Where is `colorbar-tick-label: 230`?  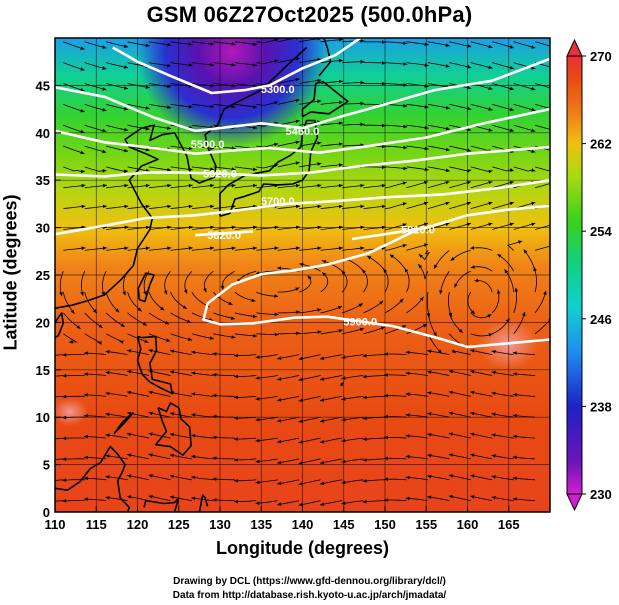 colorbar-tick-label: 230 is located at coordinates (601, 494).